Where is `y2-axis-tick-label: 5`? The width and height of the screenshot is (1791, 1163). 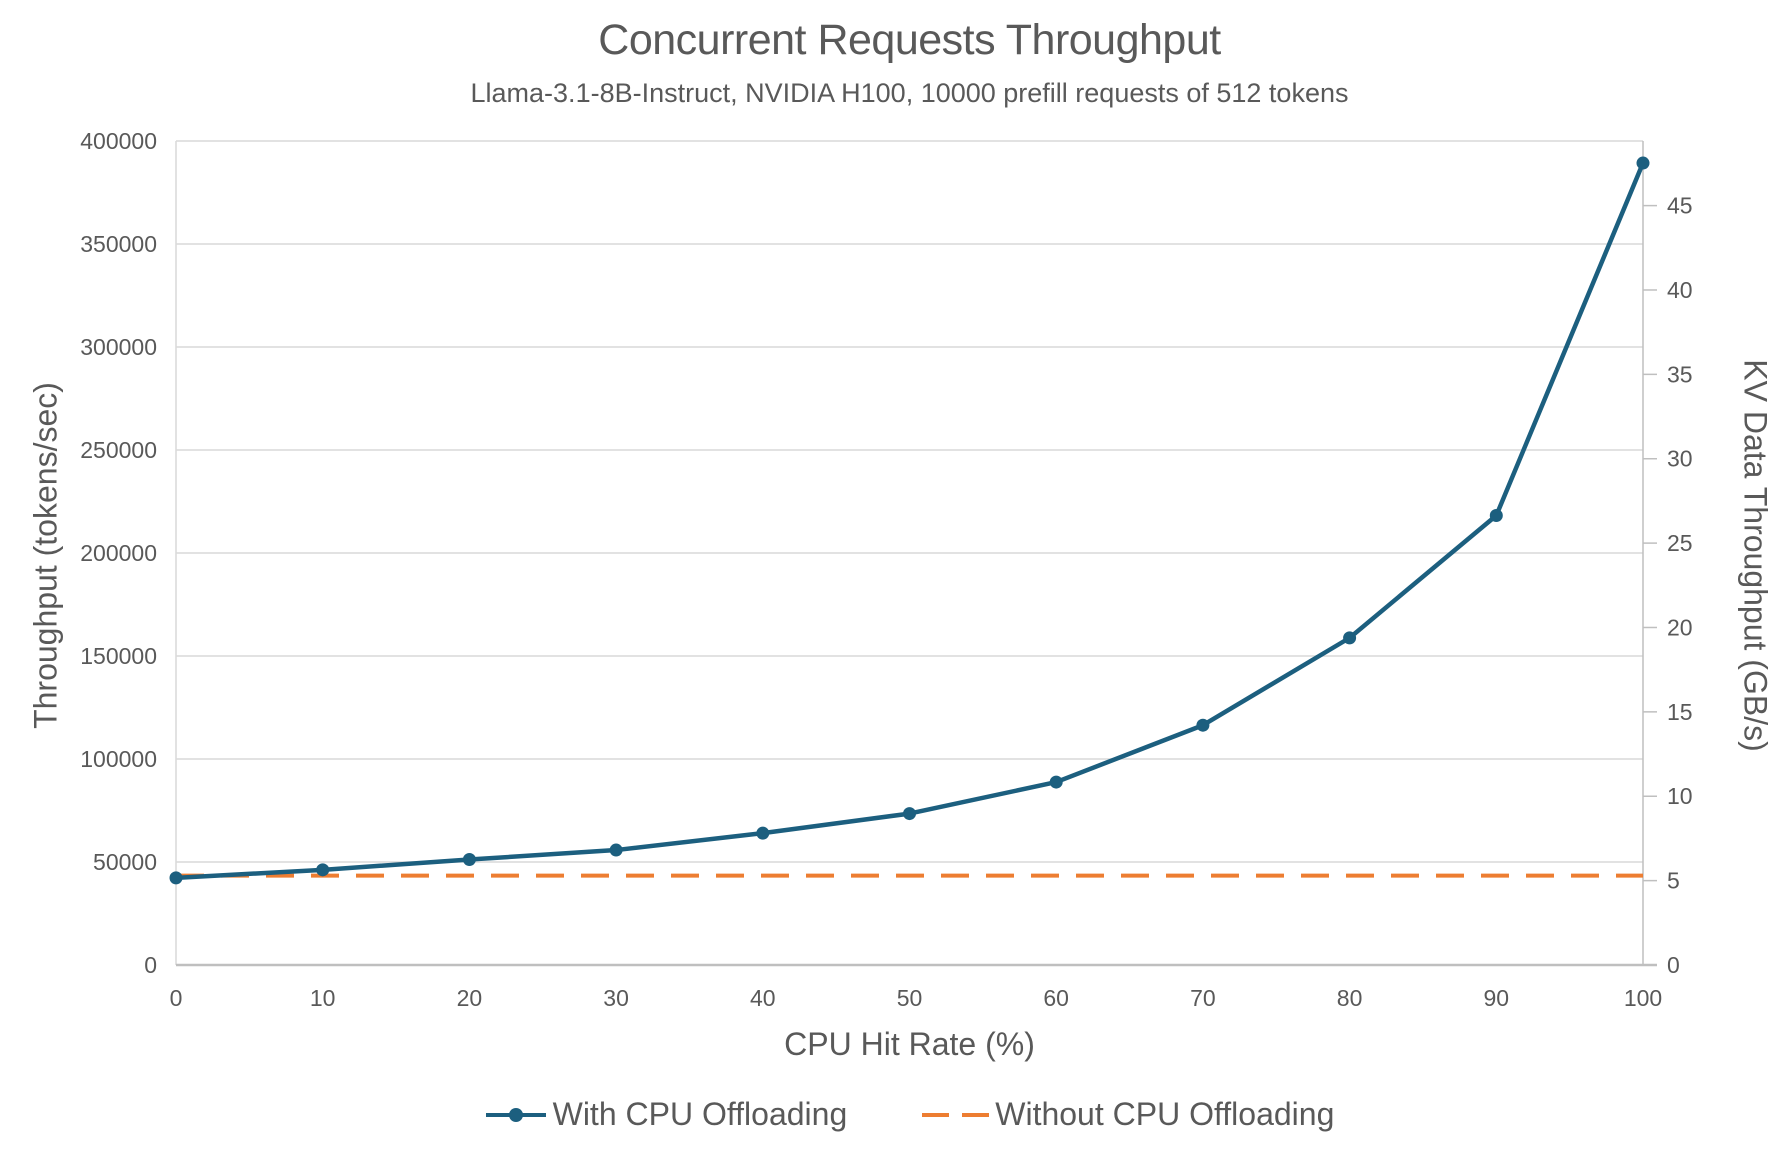
y2-axis-tick-label: 5 is located at coordinates (1673, 881).